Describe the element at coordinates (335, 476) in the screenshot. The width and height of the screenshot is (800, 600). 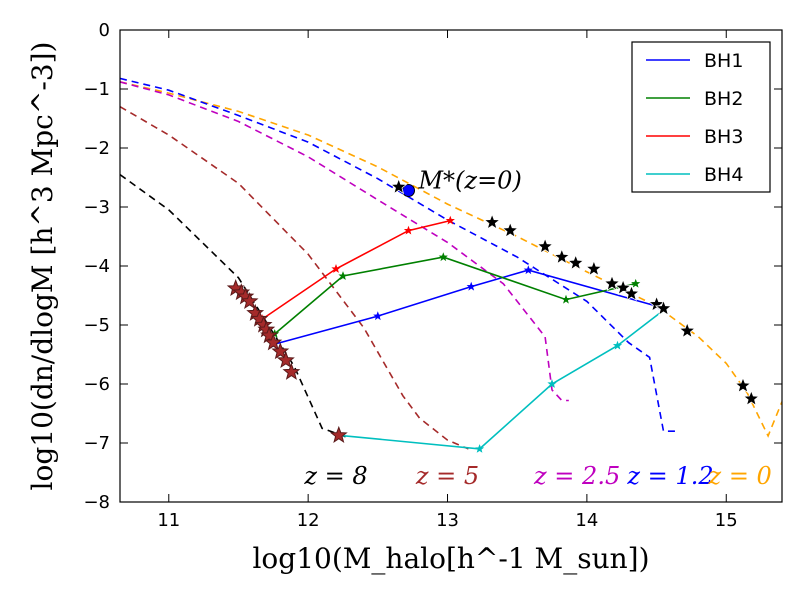
I see `redshift-label-0: z = 8` at that location.